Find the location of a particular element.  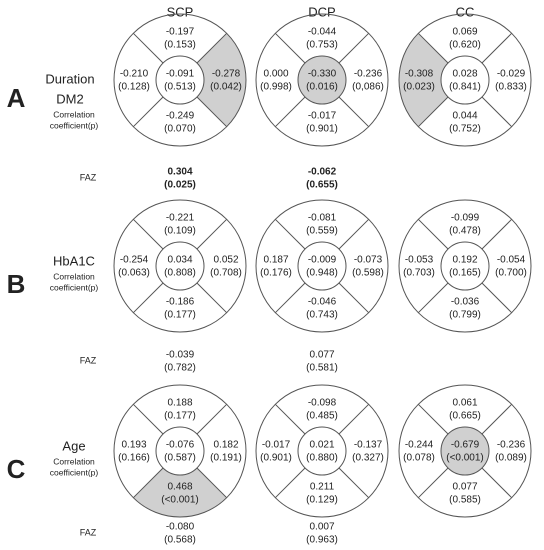

p-value: (0.109) is located at coordinates (180, 231).